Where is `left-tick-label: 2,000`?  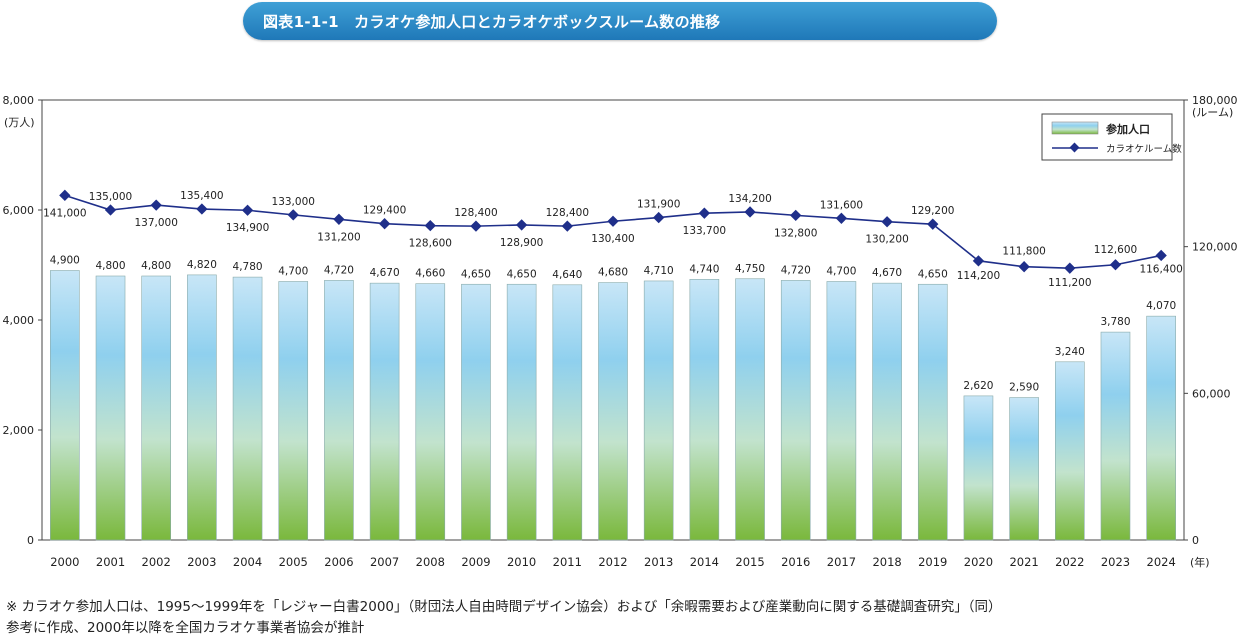
left-tick-label: 2,000 is located at coordinates (19, 430).